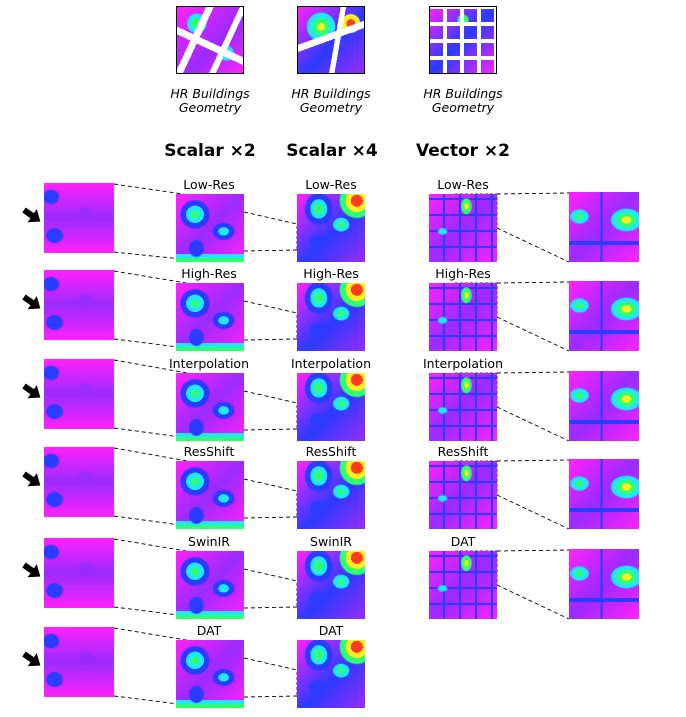 This screenshot has width=686, height=717. Describe the element at coordinates (463, 100) in the screenshot. I see `geometry-caption-3: HR Buildings Geometry` at that location.